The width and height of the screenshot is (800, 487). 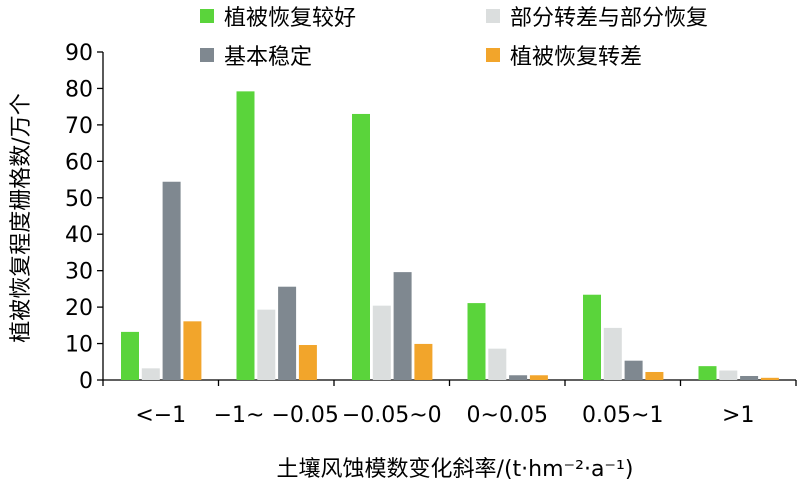 What do you see at coordinates (79, 89) in the screenshot?
I see `y-tick-label: 80` at bounding box center [79, 89].